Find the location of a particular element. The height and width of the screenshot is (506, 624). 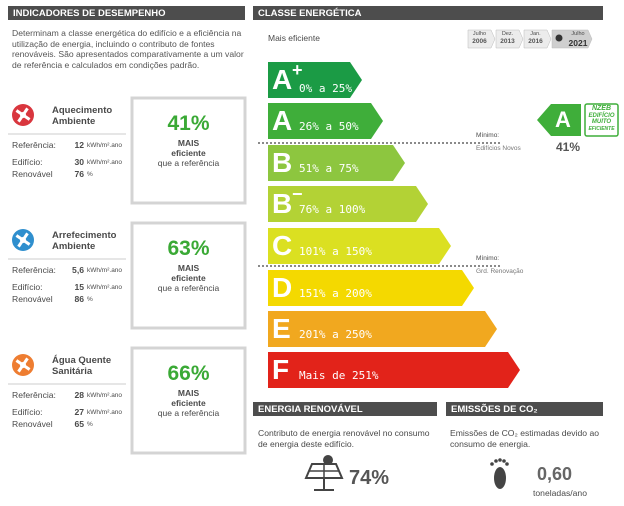

solar-panel is located at coordinates (324, 471).